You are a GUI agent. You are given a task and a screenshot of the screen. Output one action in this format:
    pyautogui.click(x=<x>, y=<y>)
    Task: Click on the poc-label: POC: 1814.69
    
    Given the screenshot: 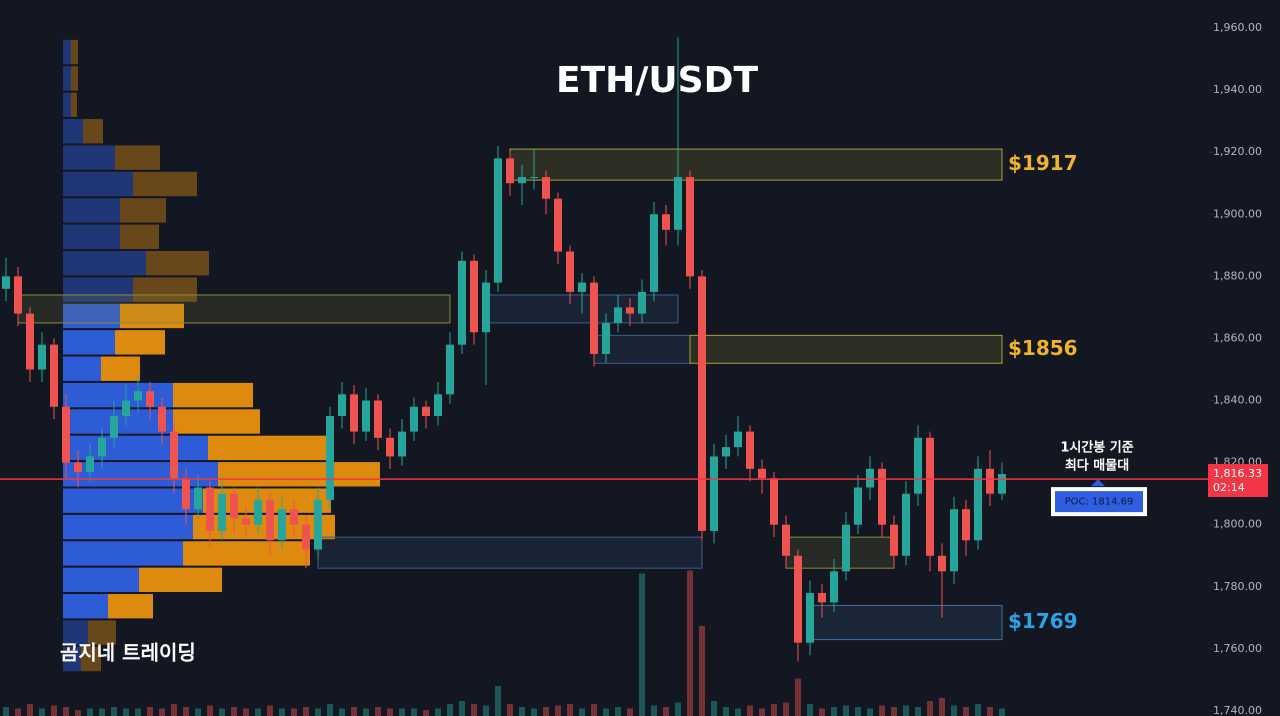 What is the action you would take?
    pyautogui.click(x=1099, y=502)
    